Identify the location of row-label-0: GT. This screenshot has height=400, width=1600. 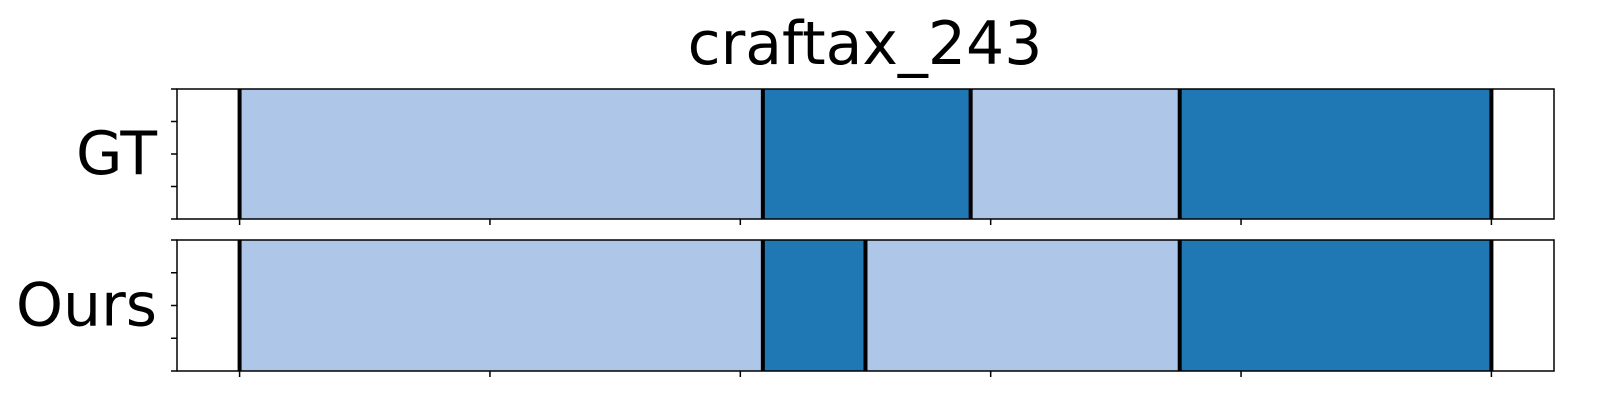
(116, 154).